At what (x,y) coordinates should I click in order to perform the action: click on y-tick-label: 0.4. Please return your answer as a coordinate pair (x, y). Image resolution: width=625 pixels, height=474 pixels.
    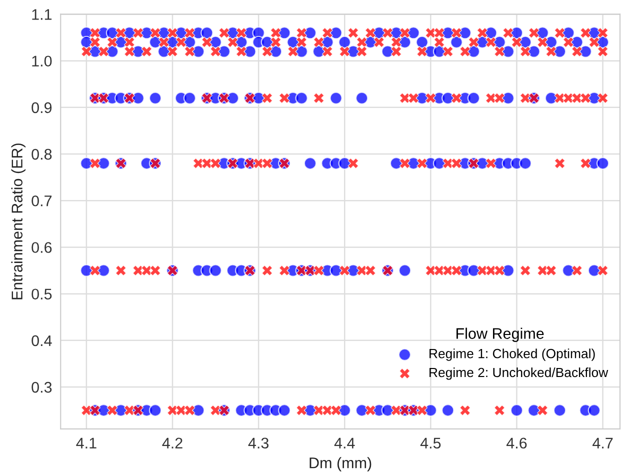
    Looking at the image, I should click on (42, 340).